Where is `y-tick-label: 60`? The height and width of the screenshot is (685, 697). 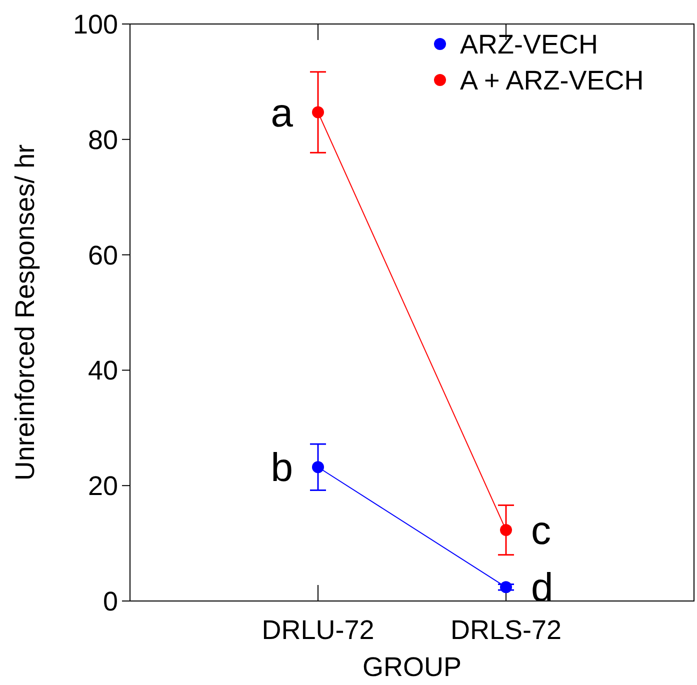
y-tick-label: 60 is located at coordinates (103, 255).